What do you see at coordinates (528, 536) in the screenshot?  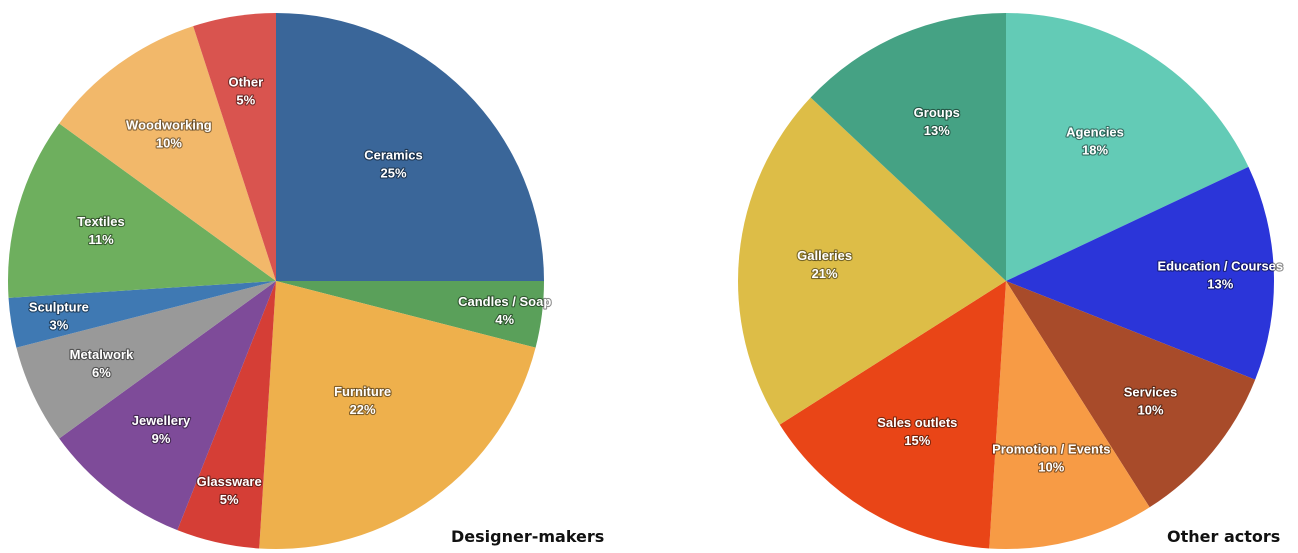 I see `chart-title-designer-makers: Designer-makers` at bounding box center [528, 536].